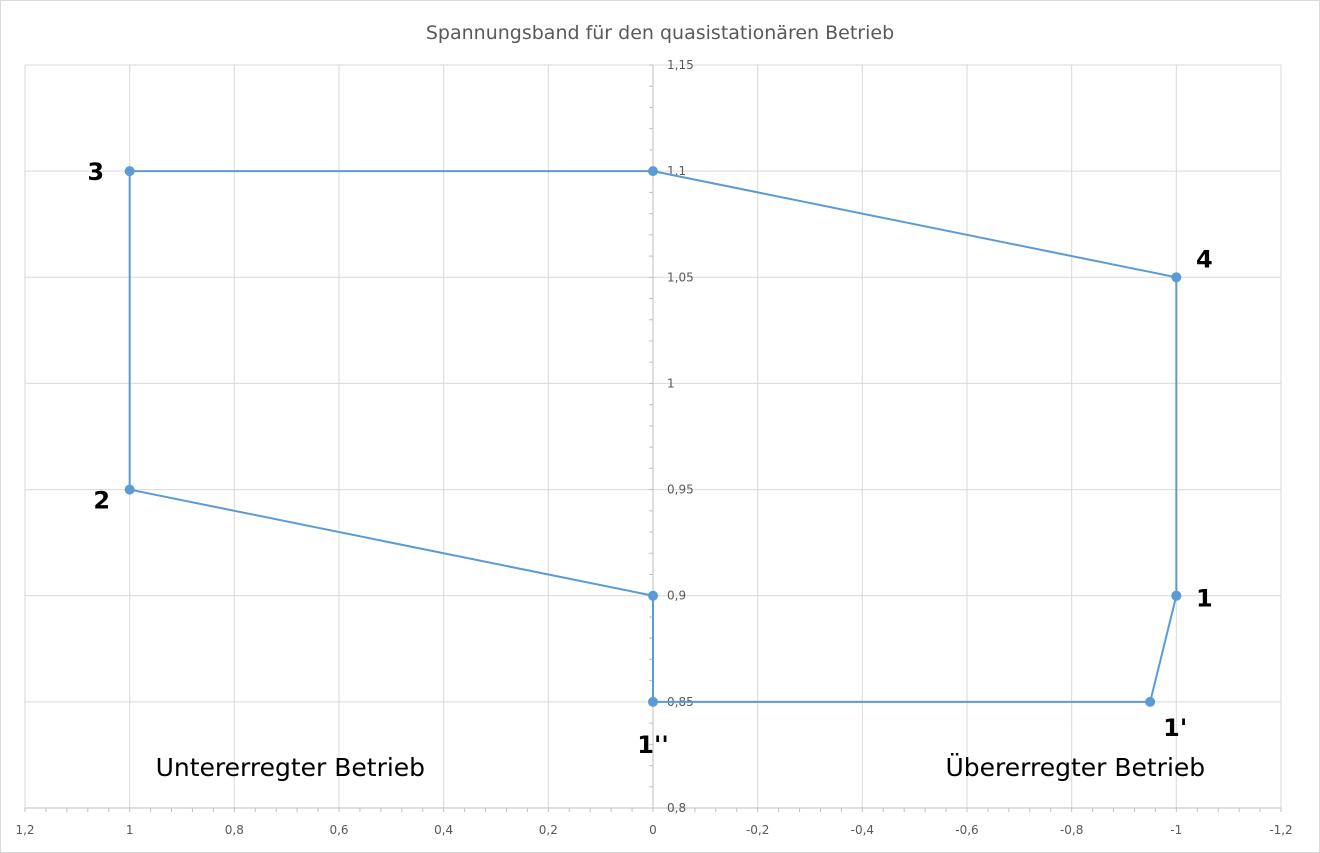 The width and height of the screenshot is (1320, 853). What do you see at coordinates (130, 830) in the screenshot?
I see `x-tick-label: 1` at bounding box center [130, 830].